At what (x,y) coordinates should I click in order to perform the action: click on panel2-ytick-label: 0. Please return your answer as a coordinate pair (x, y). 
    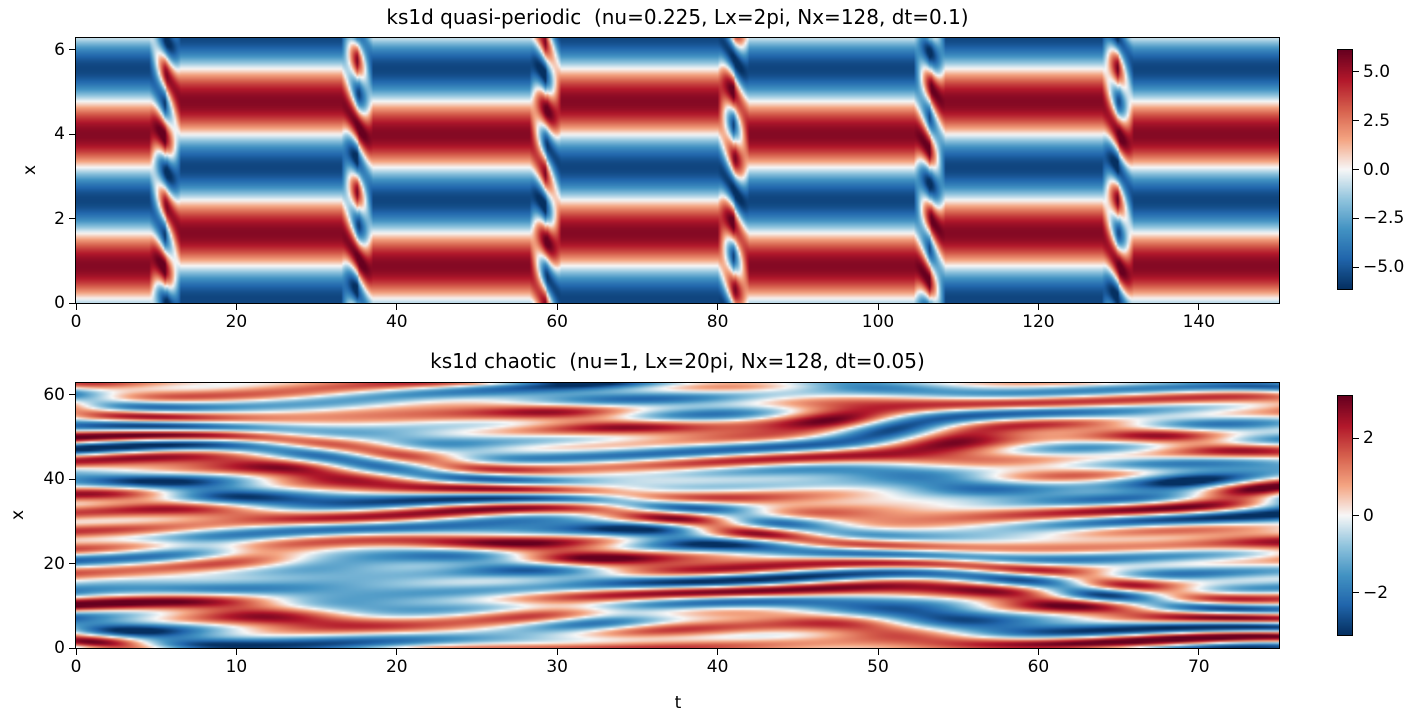
    Looking at the image, I should click on (59, 648).